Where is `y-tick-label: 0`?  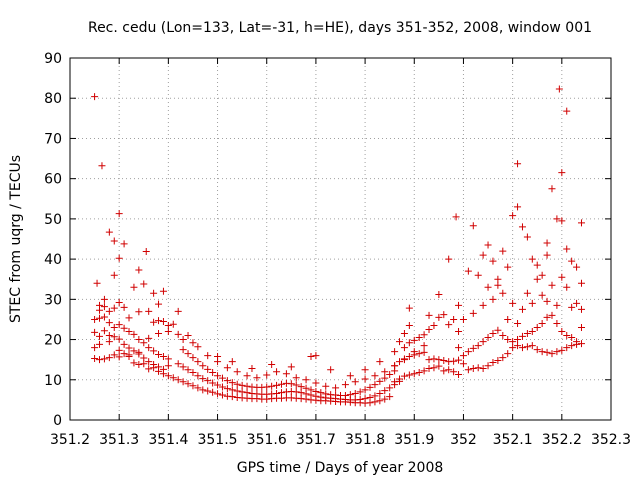
y-tick-label: 0 is located at coordinates (57, 421).